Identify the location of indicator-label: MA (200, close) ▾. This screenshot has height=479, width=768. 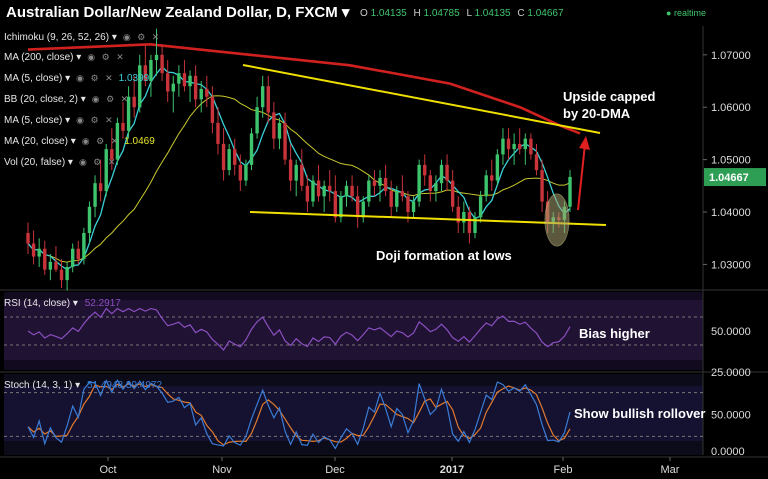
(43, 57).